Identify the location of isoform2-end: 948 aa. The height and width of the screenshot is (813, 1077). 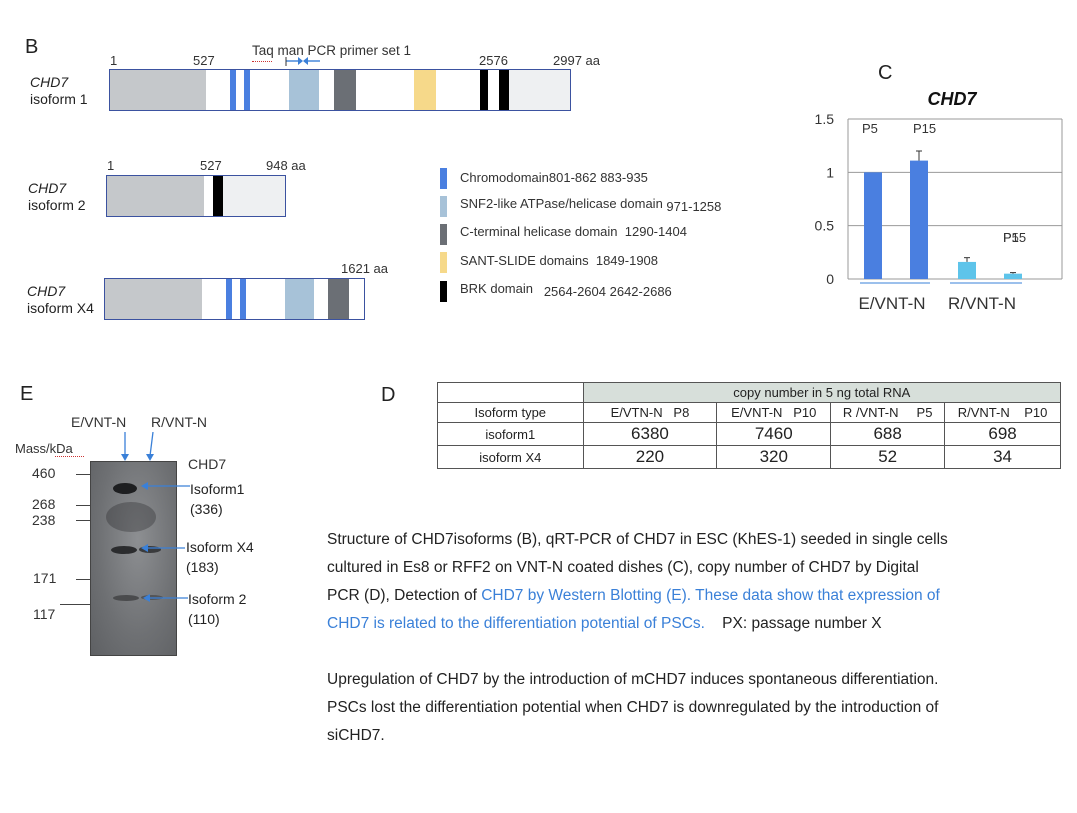
(286, 165).